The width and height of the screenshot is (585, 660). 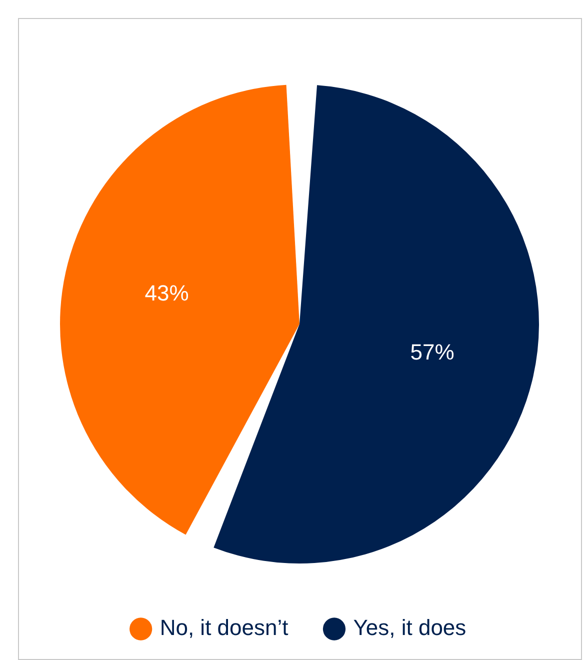 I want to click on data-label: 43%, so click(x=166, y=293).